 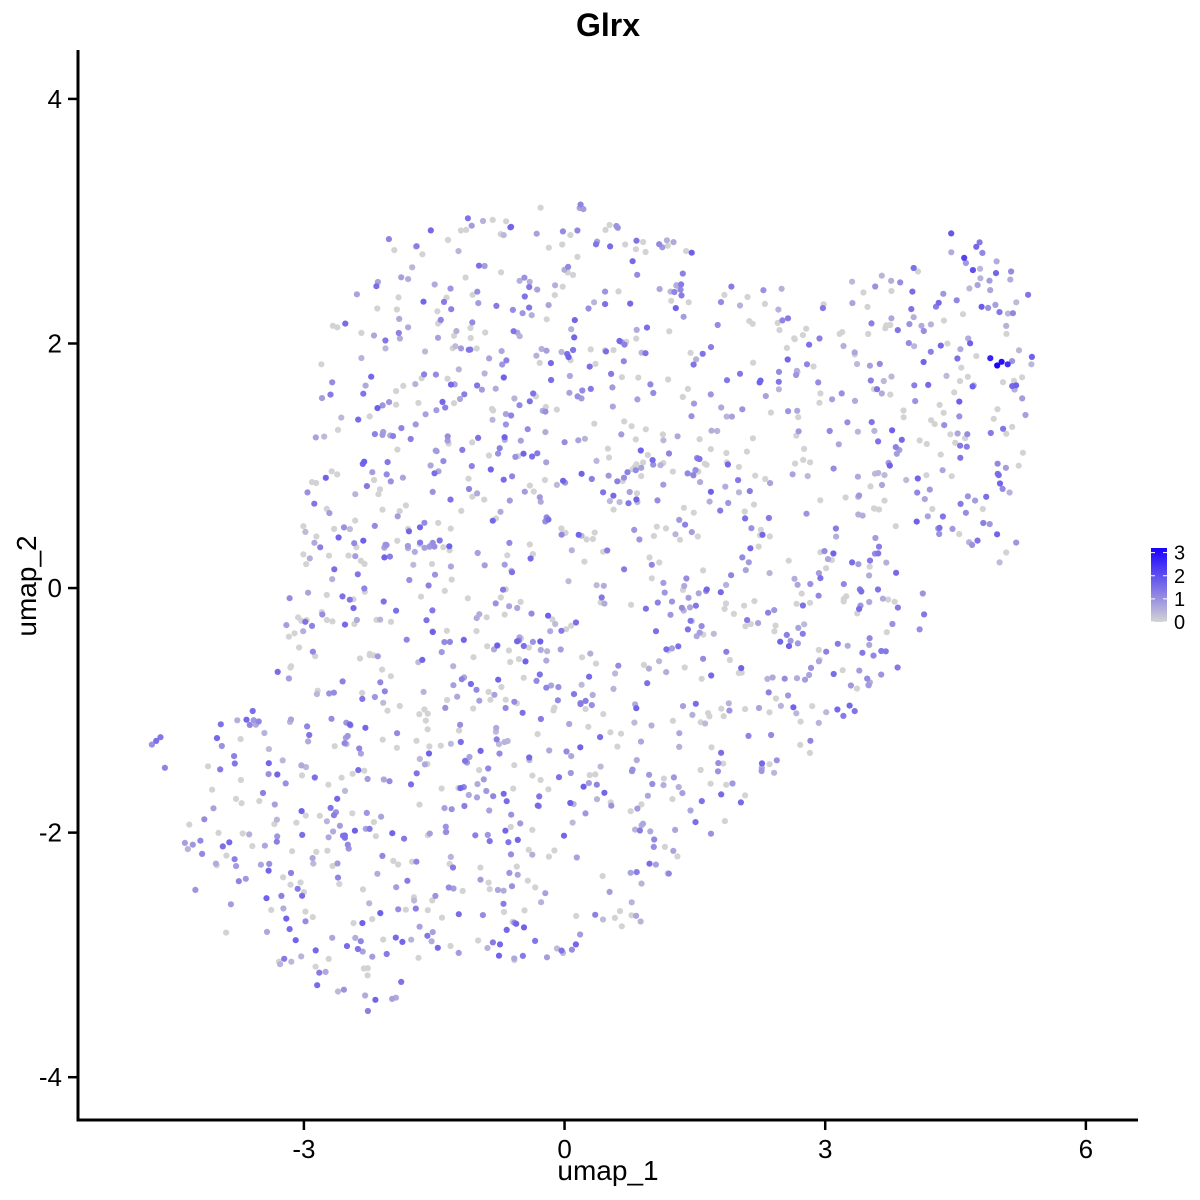 I want to click on y-tick-label: 4, so click(x=55, y=99).